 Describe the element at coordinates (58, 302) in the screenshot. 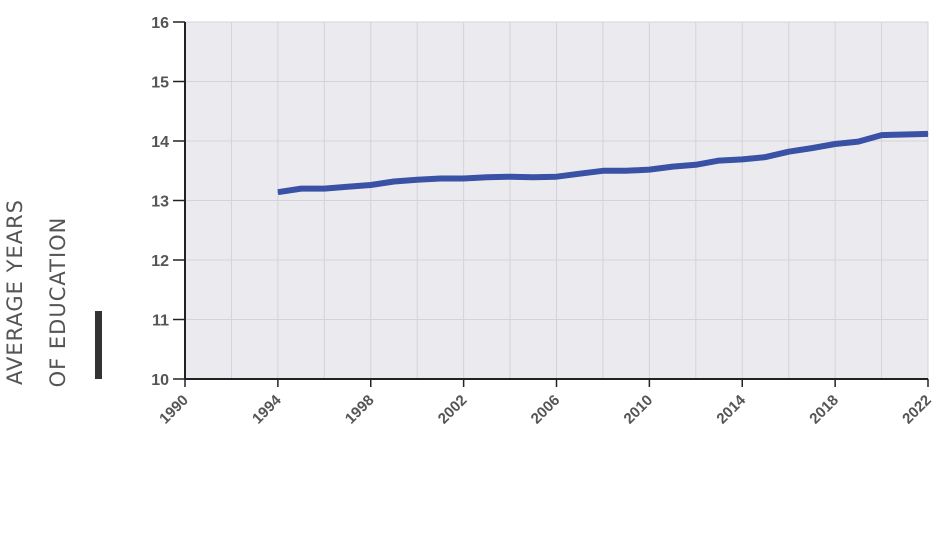

I see `y-axis-label-line-2: OF EDUCATION` at that location.